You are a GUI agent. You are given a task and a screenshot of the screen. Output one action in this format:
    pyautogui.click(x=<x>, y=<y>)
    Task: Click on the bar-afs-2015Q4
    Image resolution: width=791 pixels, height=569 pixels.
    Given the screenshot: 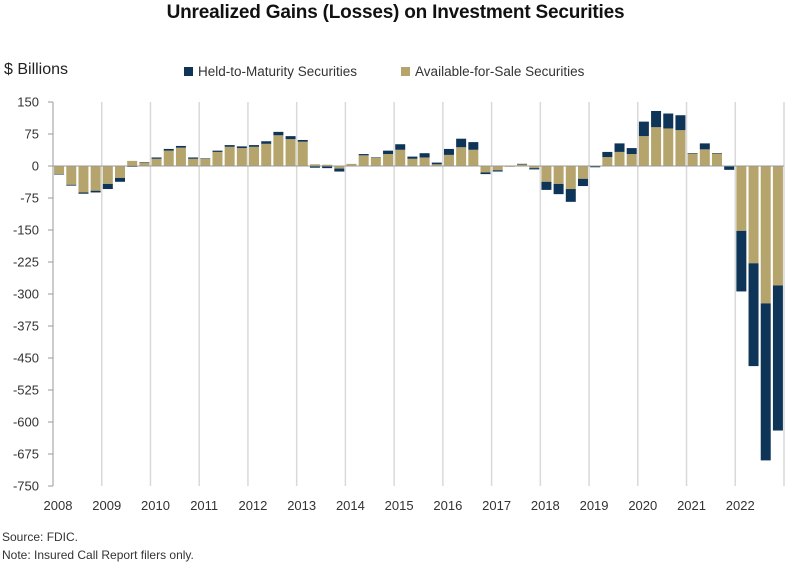 What is the action you would take?
    pyautogui.click(x=436, y=165)
    